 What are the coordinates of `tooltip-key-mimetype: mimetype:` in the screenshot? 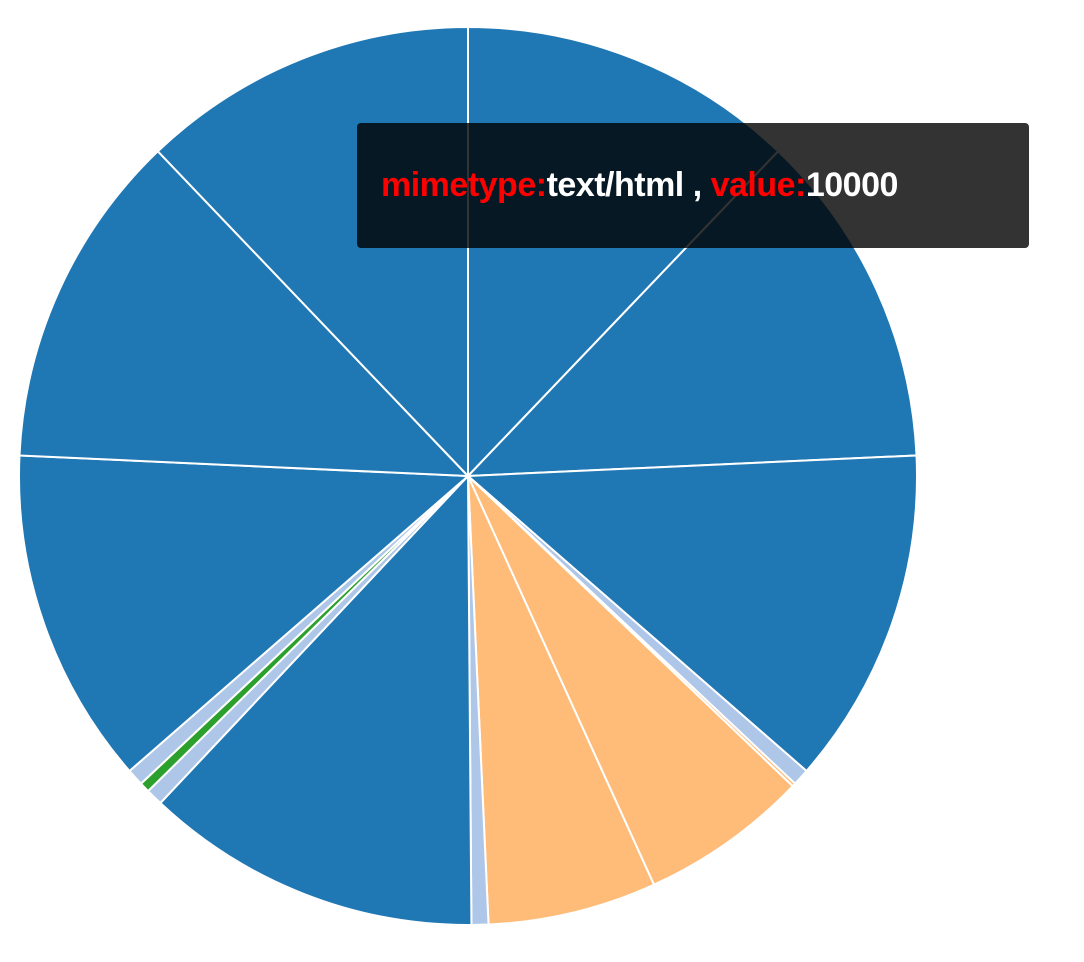 It's located at (464, 185).